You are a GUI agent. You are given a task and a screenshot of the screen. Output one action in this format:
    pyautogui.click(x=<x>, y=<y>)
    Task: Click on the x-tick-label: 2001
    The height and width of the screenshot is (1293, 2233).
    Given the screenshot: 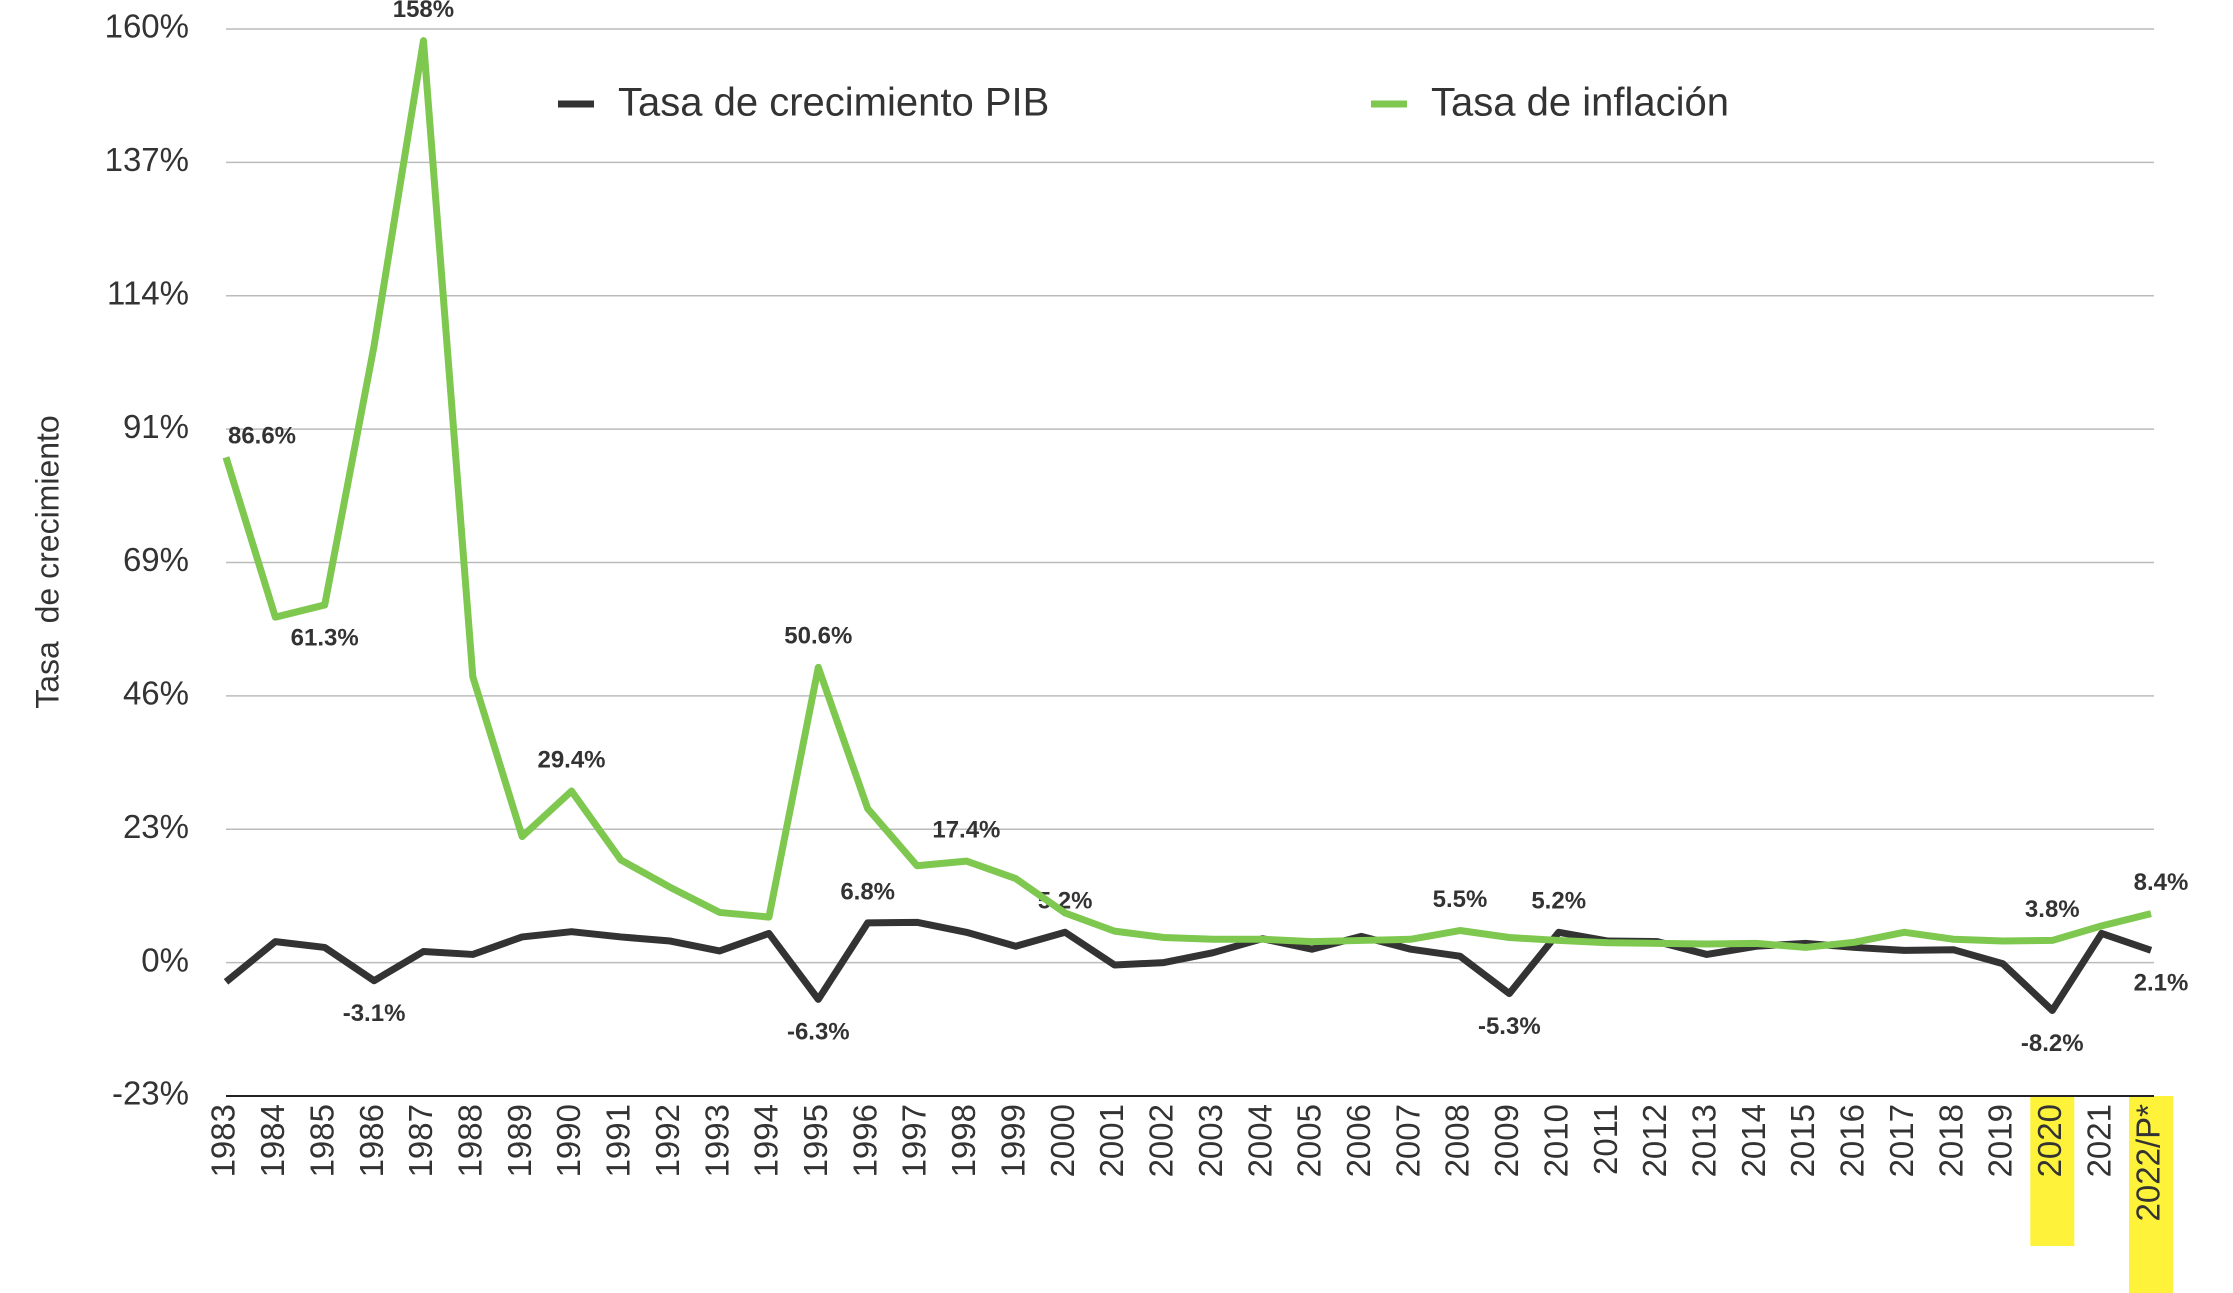 What is the action you would take?
    pyautogui.click(x=1111, y=1140)
    